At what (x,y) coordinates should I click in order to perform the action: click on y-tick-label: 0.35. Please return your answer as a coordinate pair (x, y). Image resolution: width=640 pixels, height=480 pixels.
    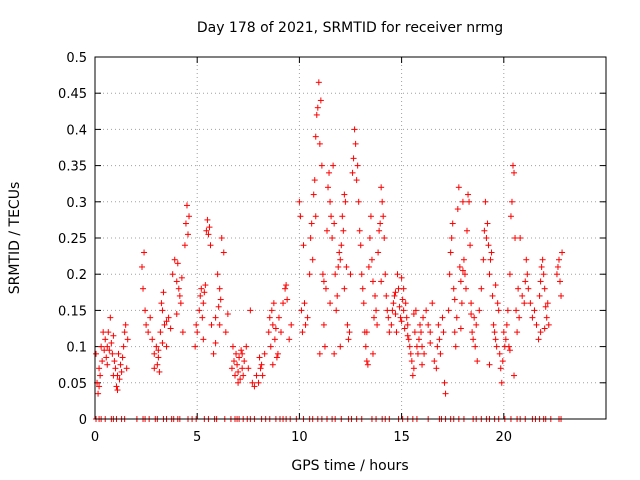
    Looking at the image, I should click on (72, 167).